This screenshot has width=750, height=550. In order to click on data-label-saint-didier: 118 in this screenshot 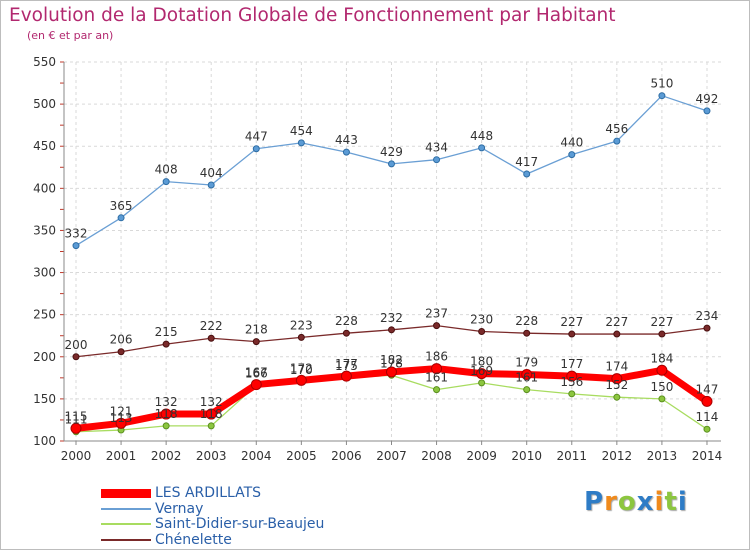, I will do `click(211, 414)`.